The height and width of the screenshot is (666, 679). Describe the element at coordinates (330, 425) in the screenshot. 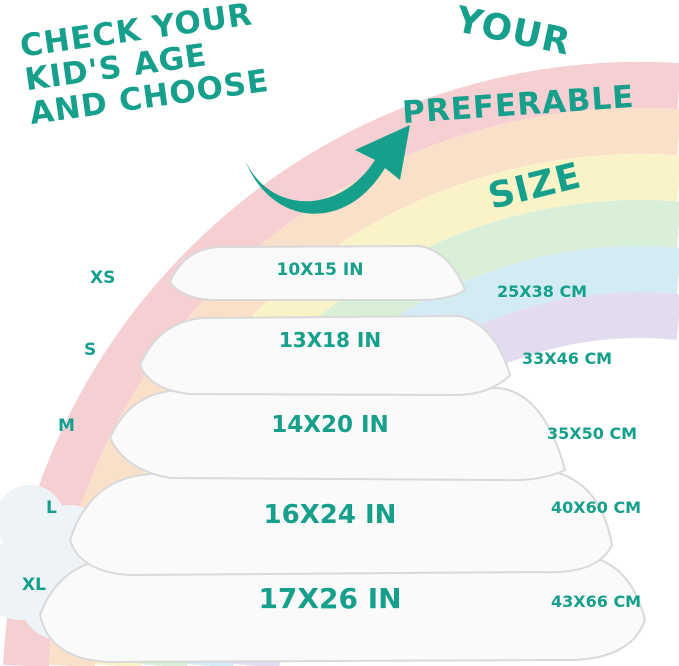

I see `inches-m: 14X20 IN` at that location.